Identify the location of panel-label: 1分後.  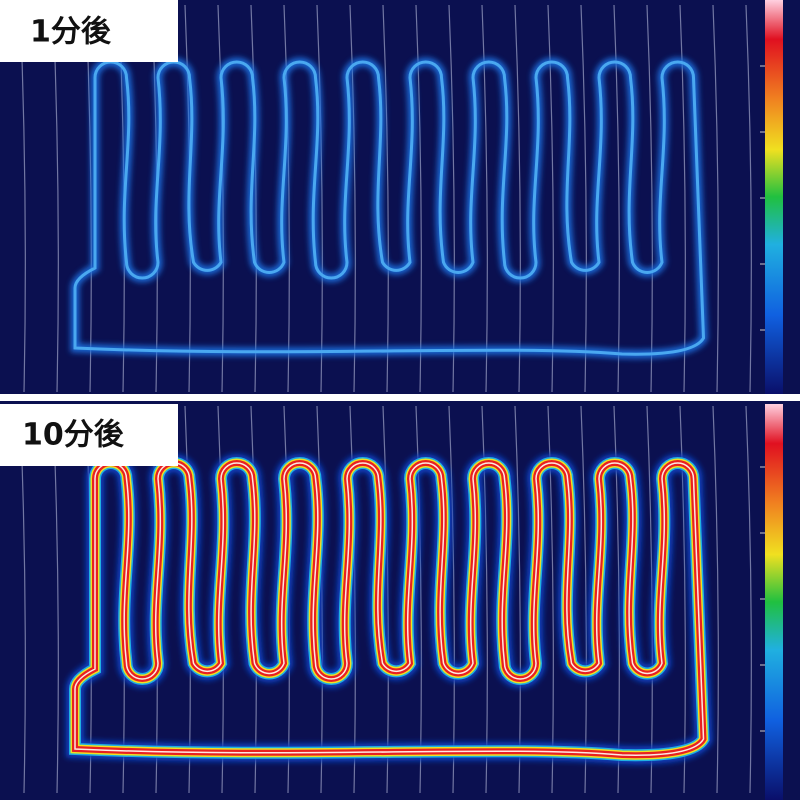
(71, 32).